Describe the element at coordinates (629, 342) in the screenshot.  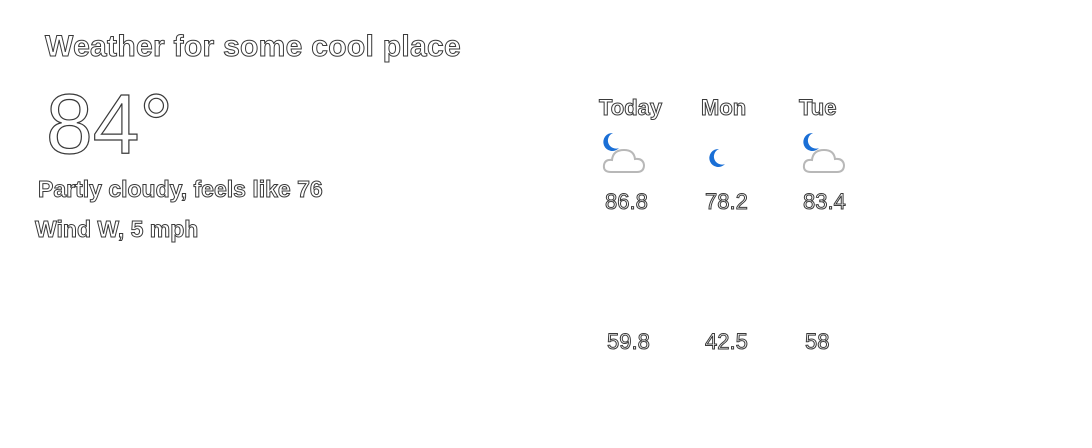
I see `forecast-low: 59.8` at that location.